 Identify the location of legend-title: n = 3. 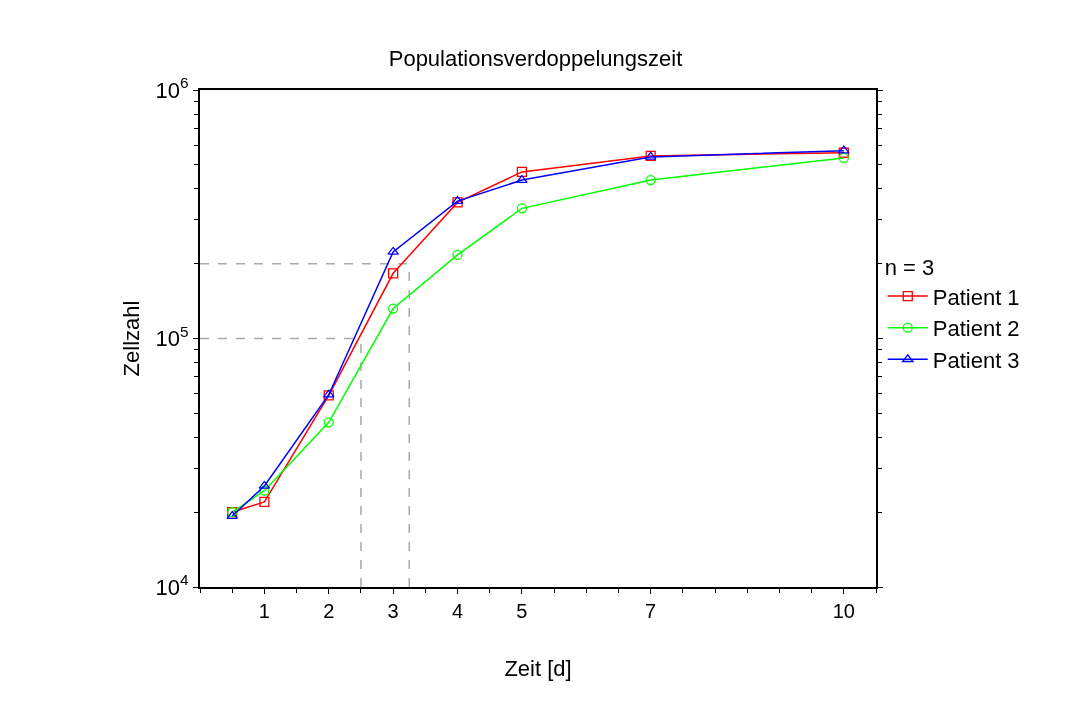
(909, 268).